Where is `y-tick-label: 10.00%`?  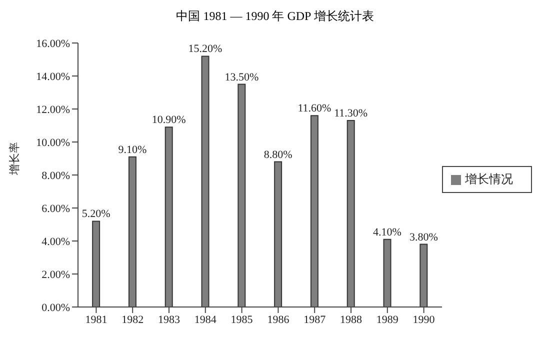 y-tick-label: 10.00% is located at coordinates (53, 142).